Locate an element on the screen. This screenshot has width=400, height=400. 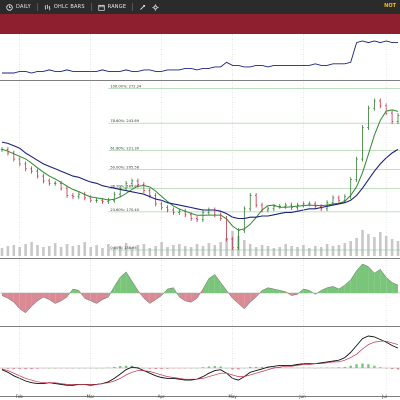
macd-signal-line is located at coordinates (200, 362).